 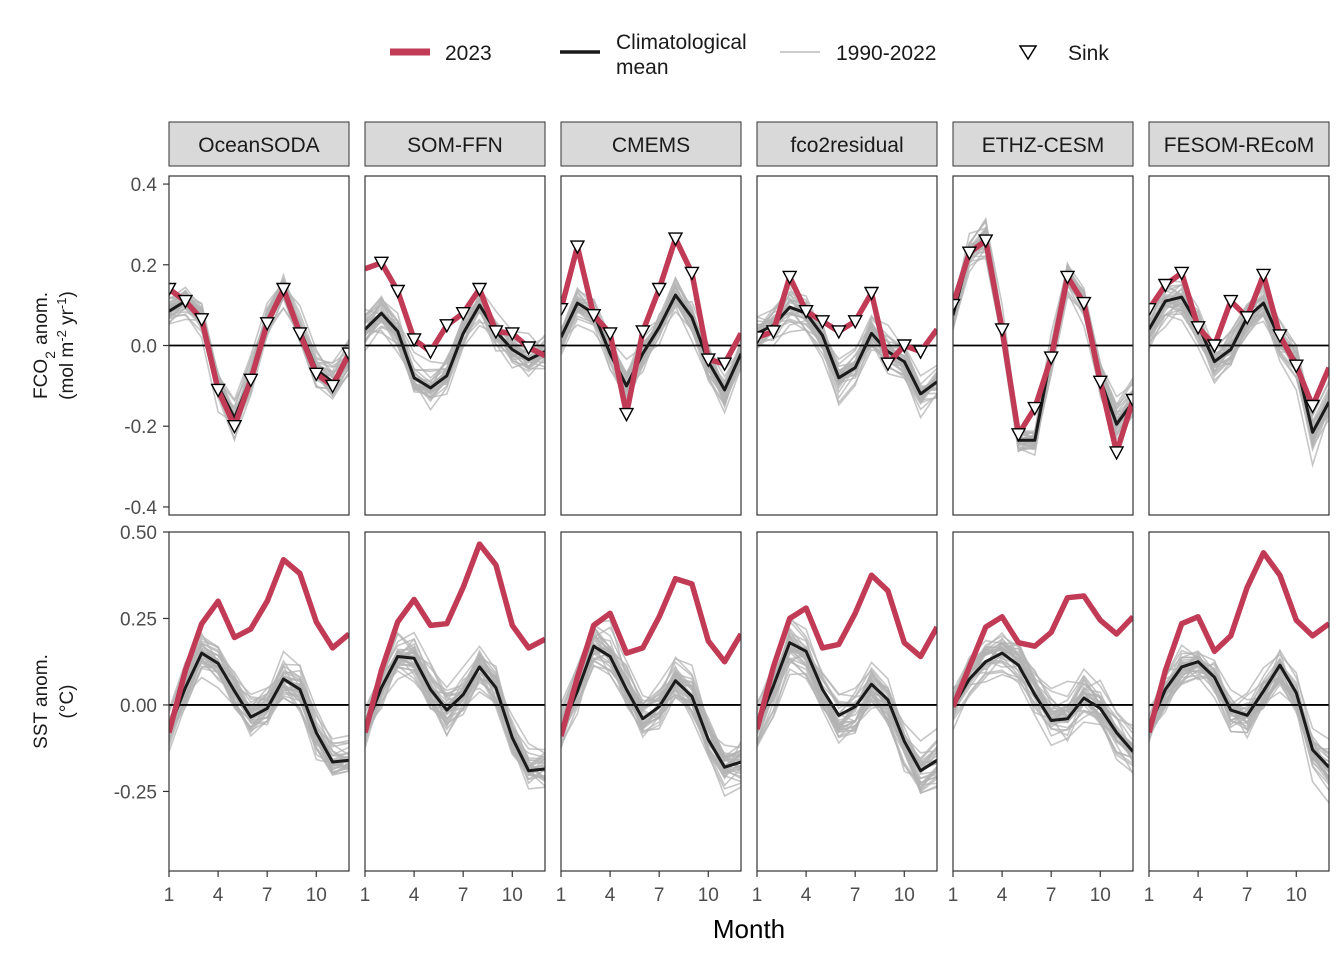 What do you see at coordinates (138, 619) in the screenshot?
I see `y-tick-label: 0.25` at bounding box center [138, 619].